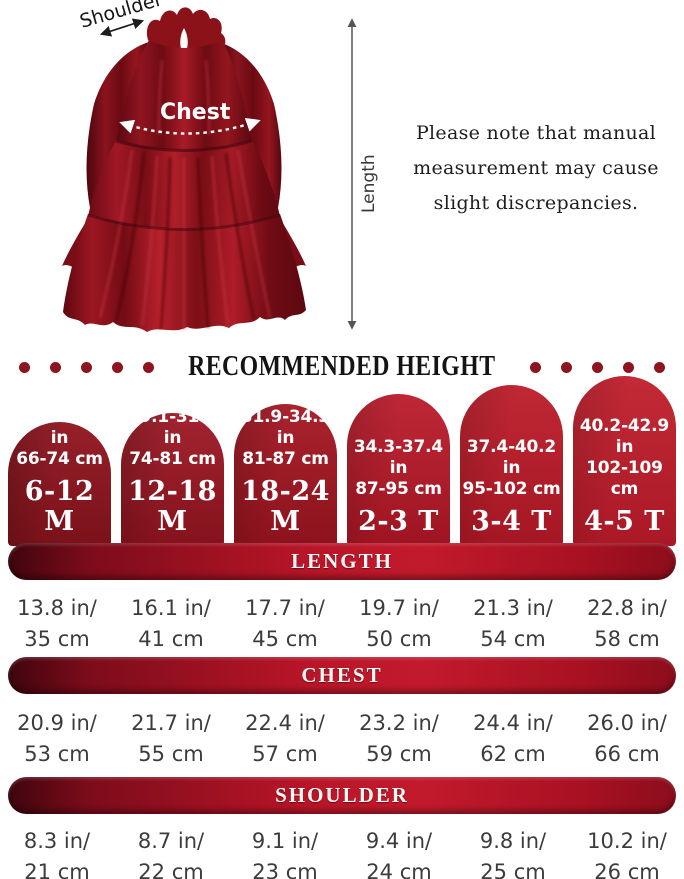  Describe the element at coordinates (399, 736) in the screenshot. I see `measurement-cell: 23.2 in/ 59 cm` at that location.